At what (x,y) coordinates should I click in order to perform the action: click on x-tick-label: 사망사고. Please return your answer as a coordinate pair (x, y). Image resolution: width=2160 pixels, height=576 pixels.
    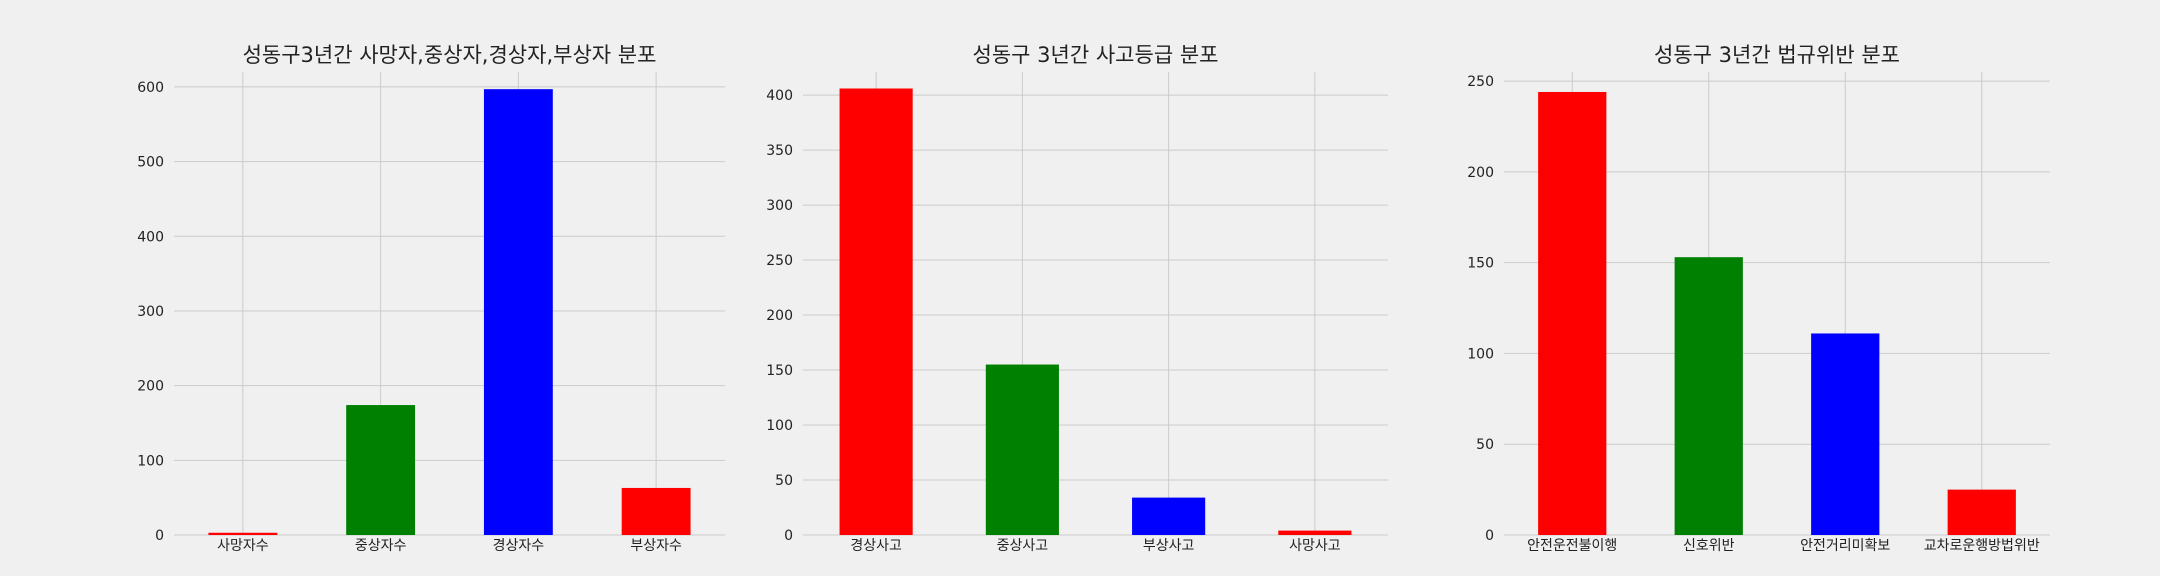
    Looking at the image, I should click on (1315, 546).